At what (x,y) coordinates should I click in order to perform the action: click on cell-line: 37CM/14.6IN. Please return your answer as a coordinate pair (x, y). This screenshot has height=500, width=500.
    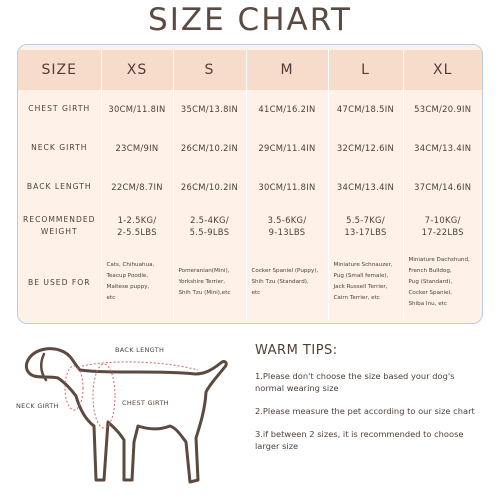
    Looking at the image, I should click on (443, 187).